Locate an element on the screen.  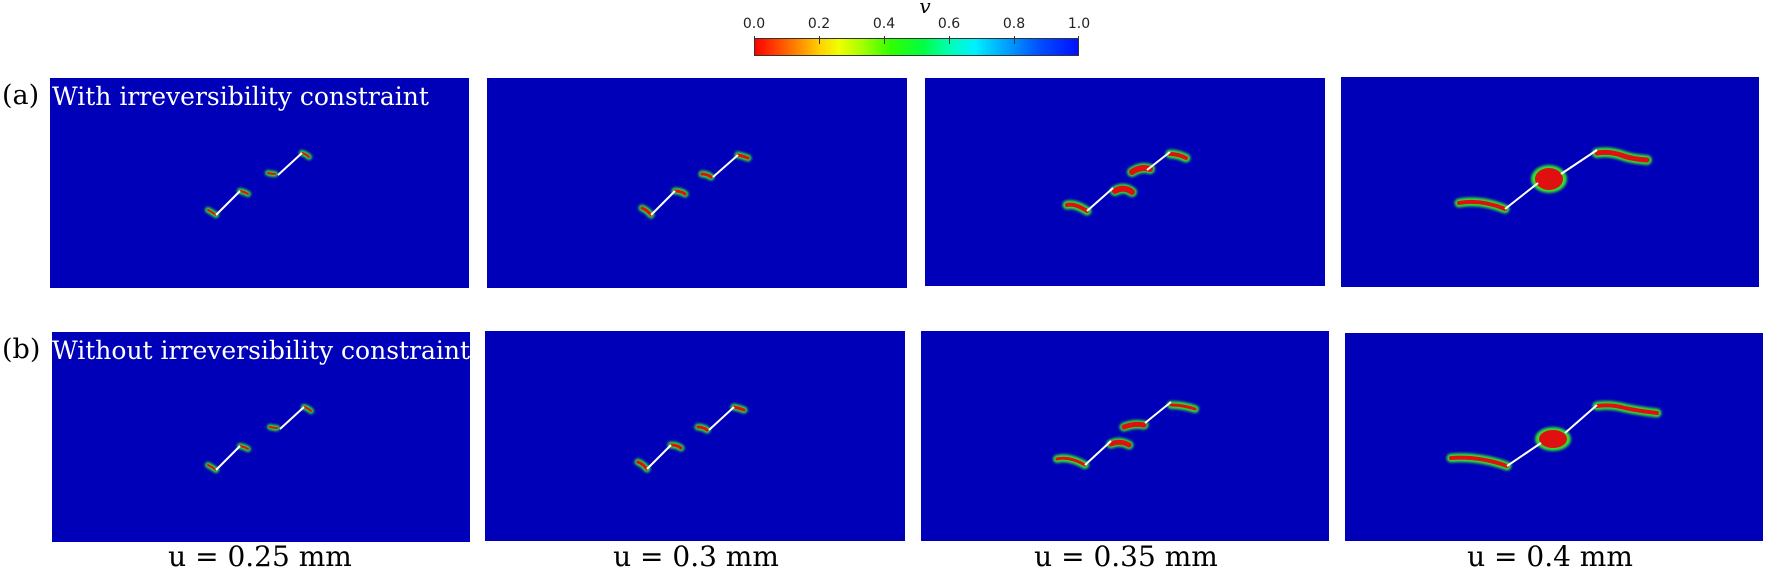
colorbar: v 0.0 0.2 0.4 0.6 0.8 1.0 is located at coordinates (925, 31).